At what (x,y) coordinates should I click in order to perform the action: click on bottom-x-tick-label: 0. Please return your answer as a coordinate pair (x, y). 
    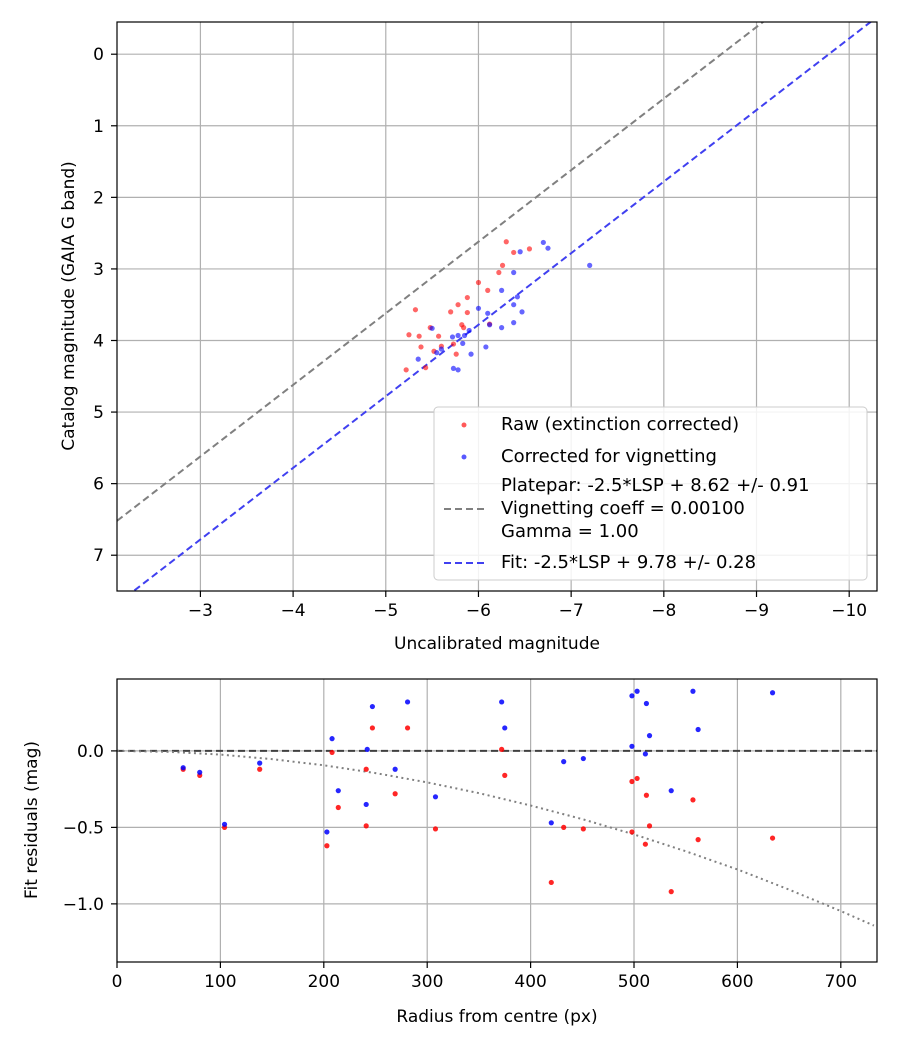
    Looking at the image, I should click on (117, 982).